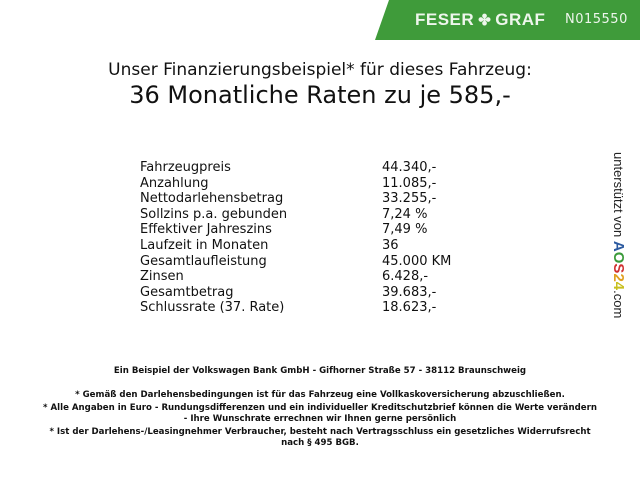 This screenshot has width=640, height=480. What do you see at coordinates (295, 262) in the screenshot?
I see `table-row: Gesamtlaufleistung 45.000 KM` at bounding box center [295, 262].